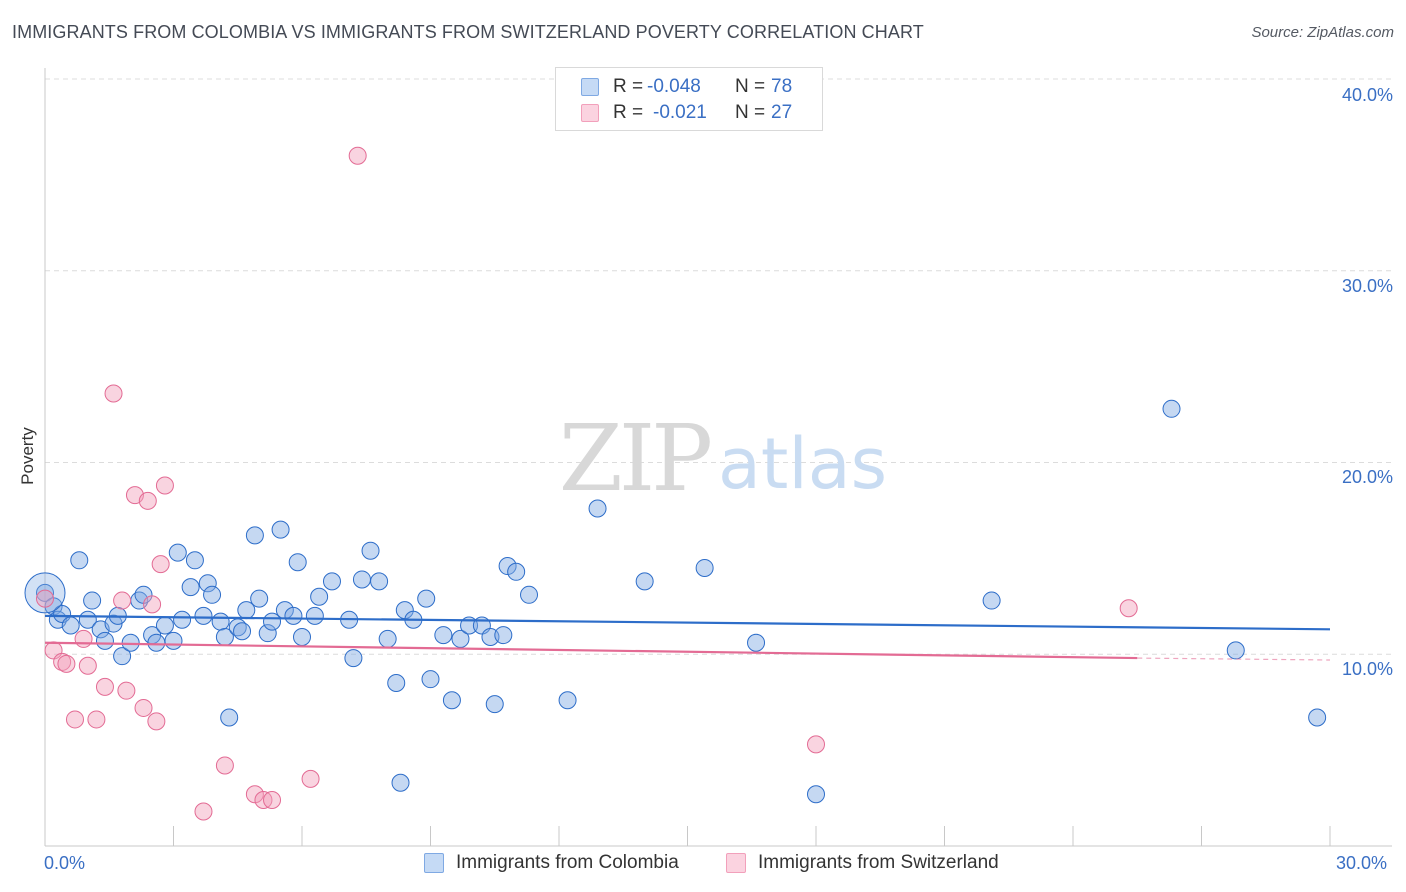  I want to click on y-axis-label: Poverty, so click(27, 456).